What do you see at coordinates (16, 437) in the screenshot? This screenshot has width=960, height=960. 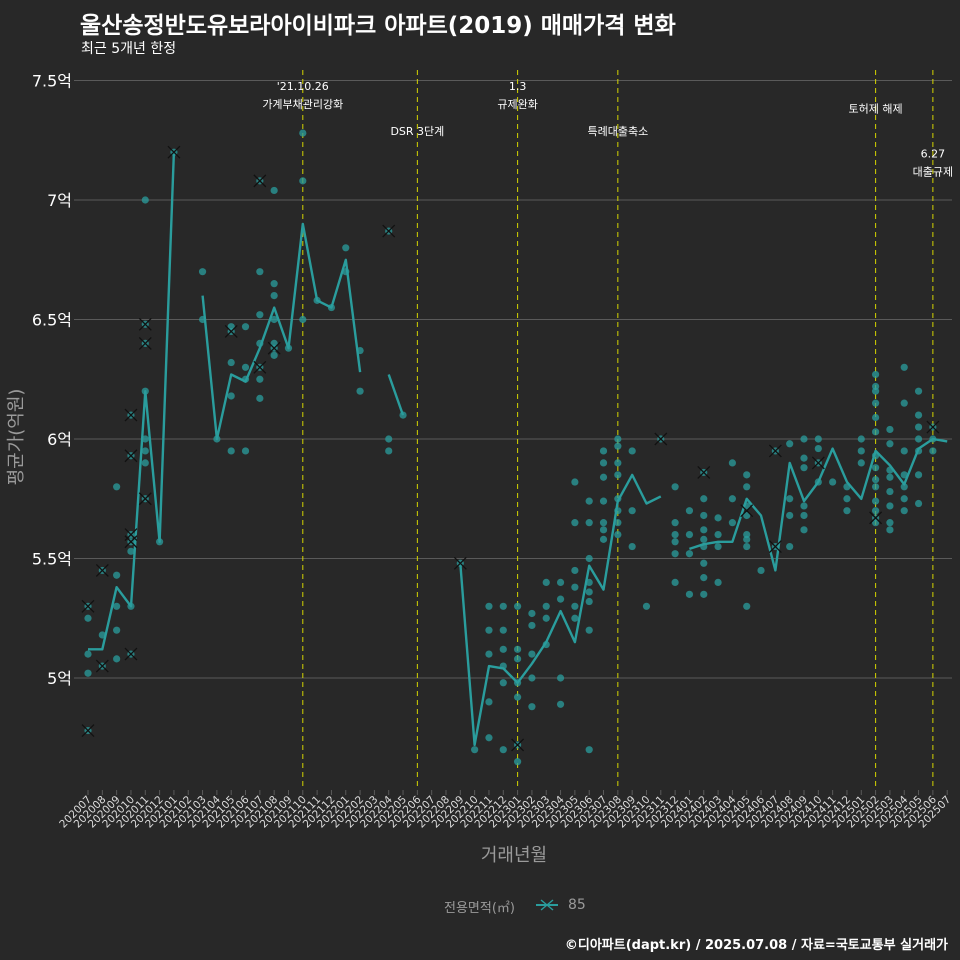 I see `y-axis-title: 평균가(억원)` at bounding box center [16, 437].